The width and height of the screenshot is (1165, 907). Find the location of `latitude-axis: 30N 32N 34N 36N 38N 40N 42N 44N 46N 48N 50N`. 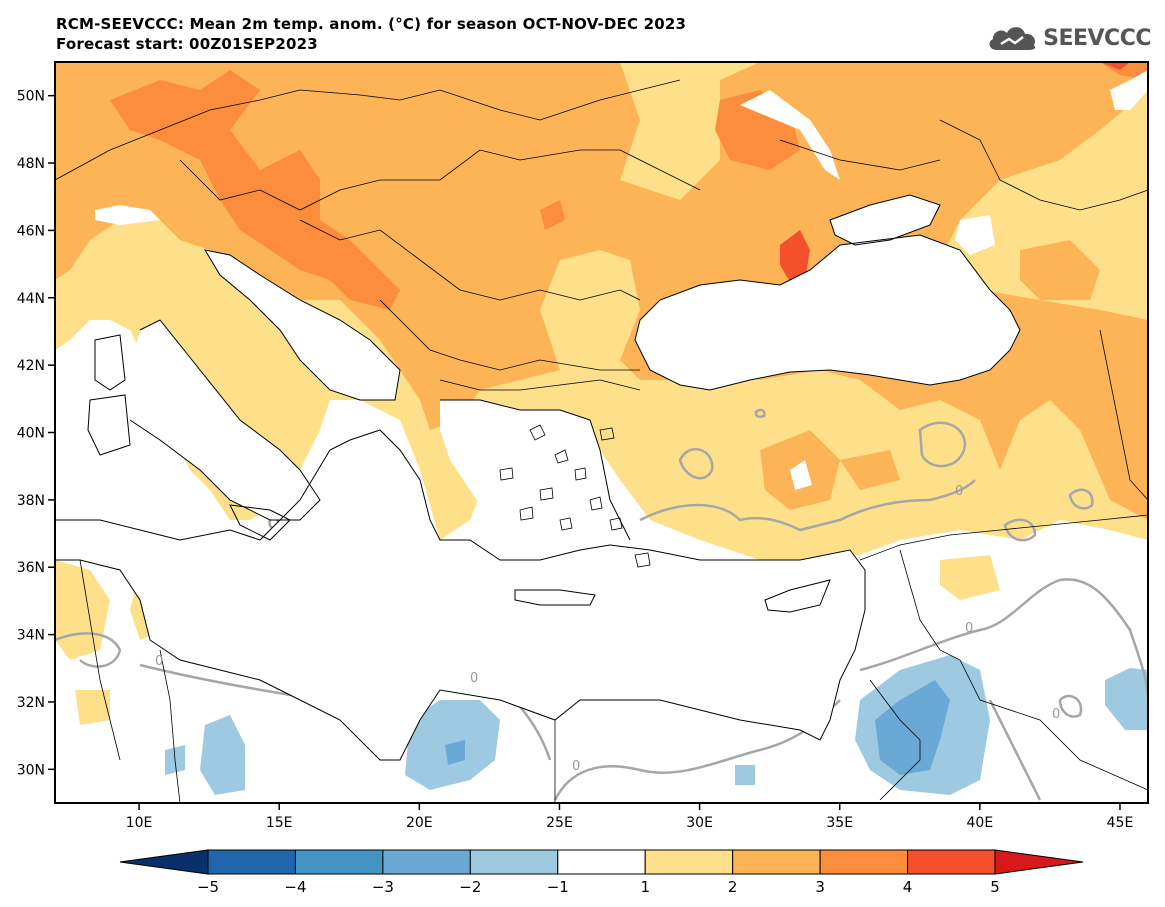

latitude-axis: 30N 32N 34N 36N 38N 40N 42N 44N 46N 48N 50N is located at coordinates (36, 433).